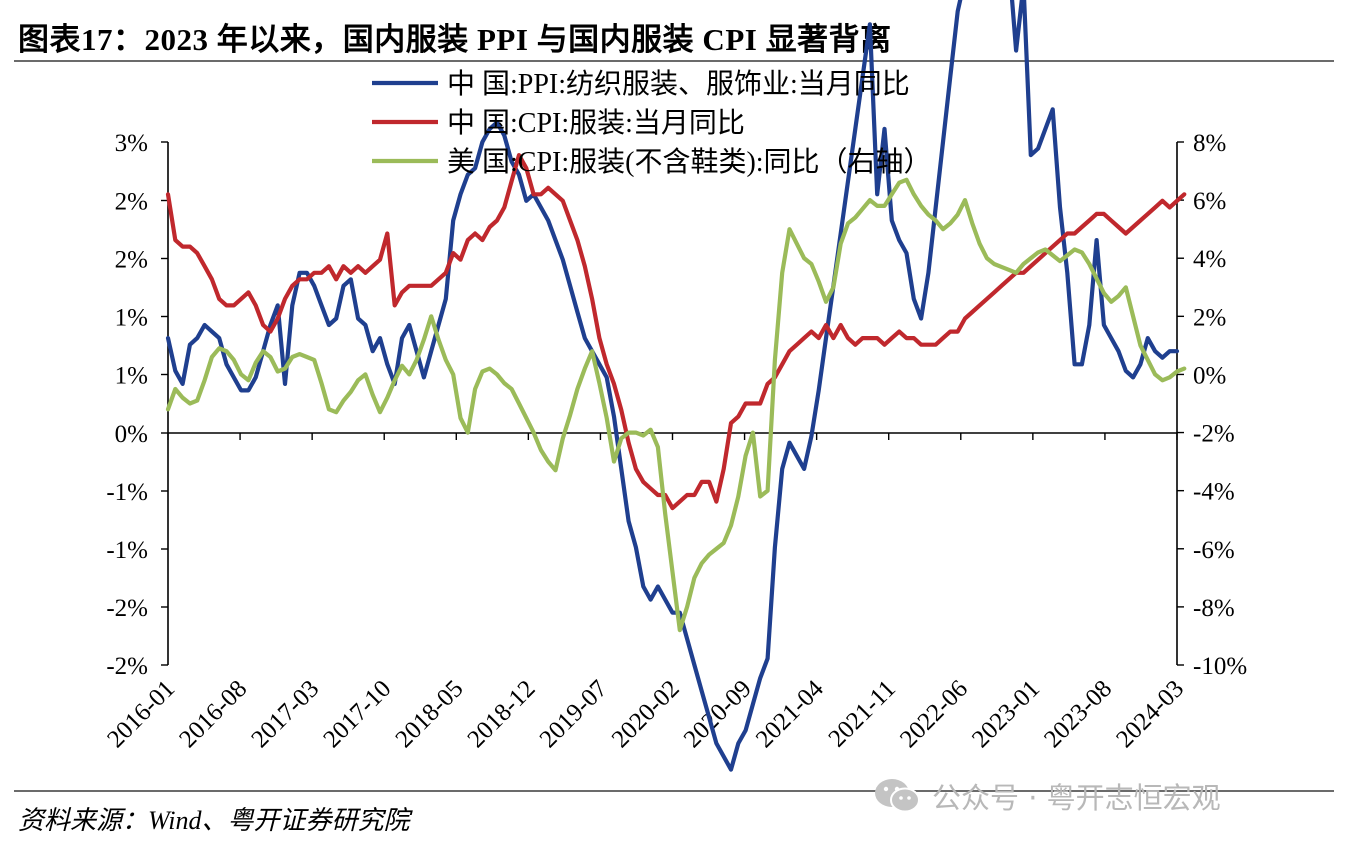 Image resolution: width=1346 pixels, height=846 pixels. What do you see at coordinates (213, 714) in the screenshot?
I see `x-tick-label: 2016-08` at bounding box center [213, 714].